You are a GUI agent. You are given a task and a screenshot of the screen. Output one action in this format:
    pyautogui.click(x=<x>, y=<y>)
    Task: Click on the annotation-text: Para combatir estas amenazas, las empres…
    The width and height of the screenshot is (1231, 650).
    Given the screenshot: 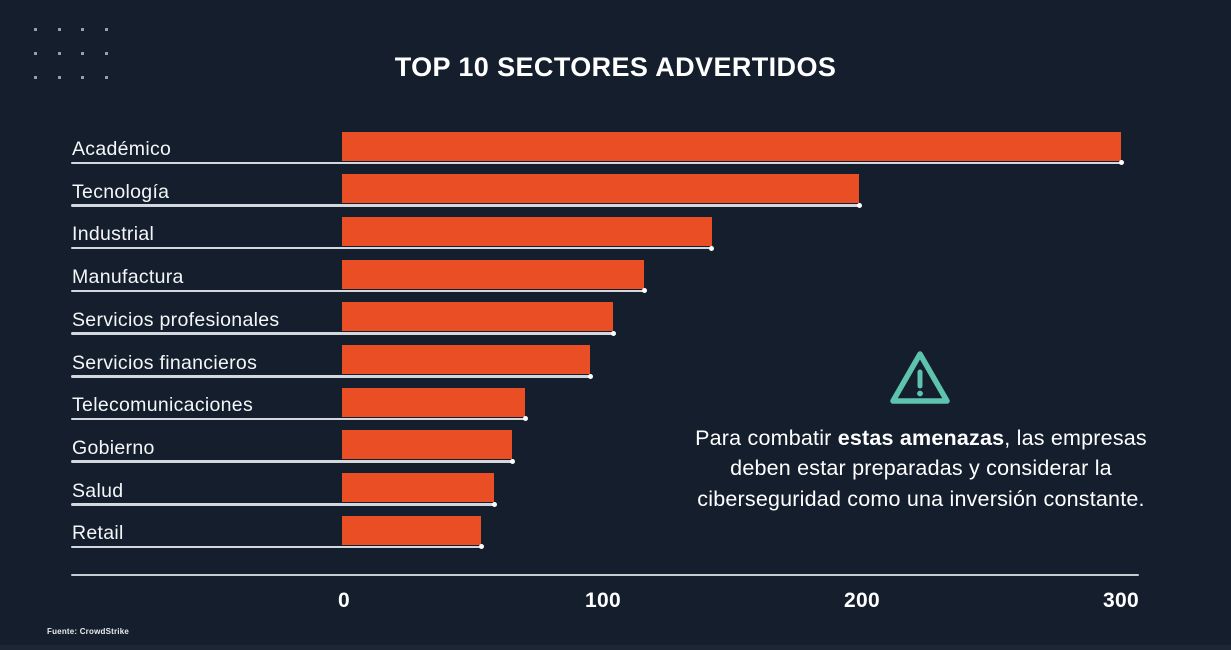 What is the action you would take?
    pyautogui.click(x=921, y=468)
    